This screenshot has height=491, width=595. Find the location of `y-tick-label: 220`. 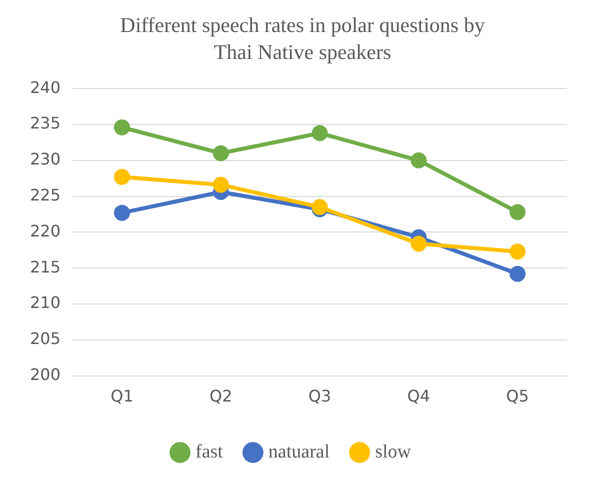

y-tick-label: 220 is located at coordinates (45, 230).